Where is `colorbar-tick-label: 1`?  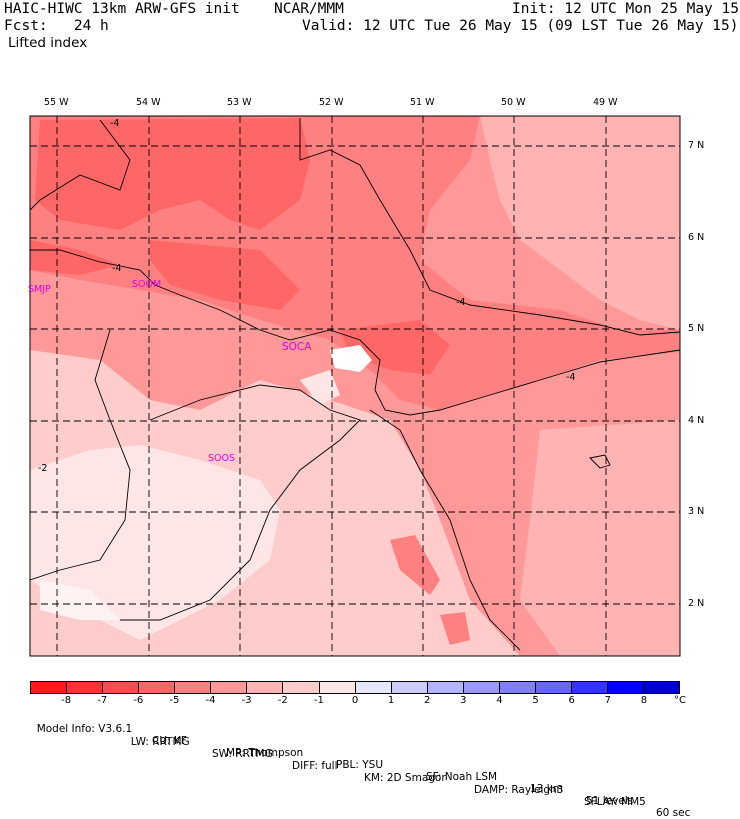
colorbar-tick-label: 1 is located at coordinates (391, 700).